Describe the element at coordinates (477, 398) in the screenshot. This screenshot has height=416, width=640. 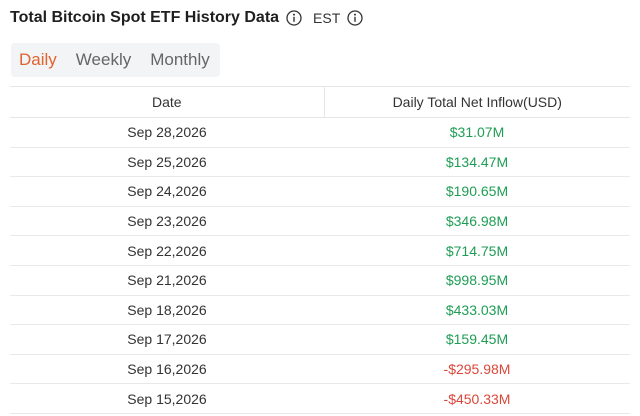
I see `inflow-cell: -$450.33M` at that location.